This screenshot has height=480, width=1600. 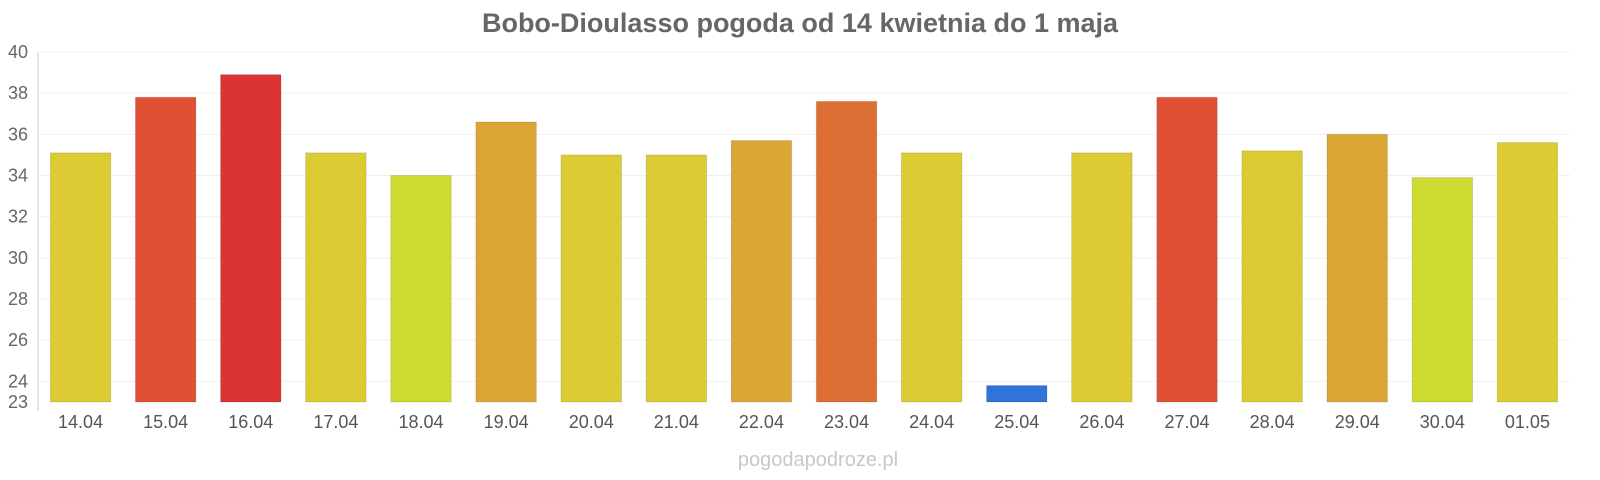 What do you see at coordinates (1357, 268) in the screenshot?
I see `bar-29.04` at bounding box center [1357, 268].